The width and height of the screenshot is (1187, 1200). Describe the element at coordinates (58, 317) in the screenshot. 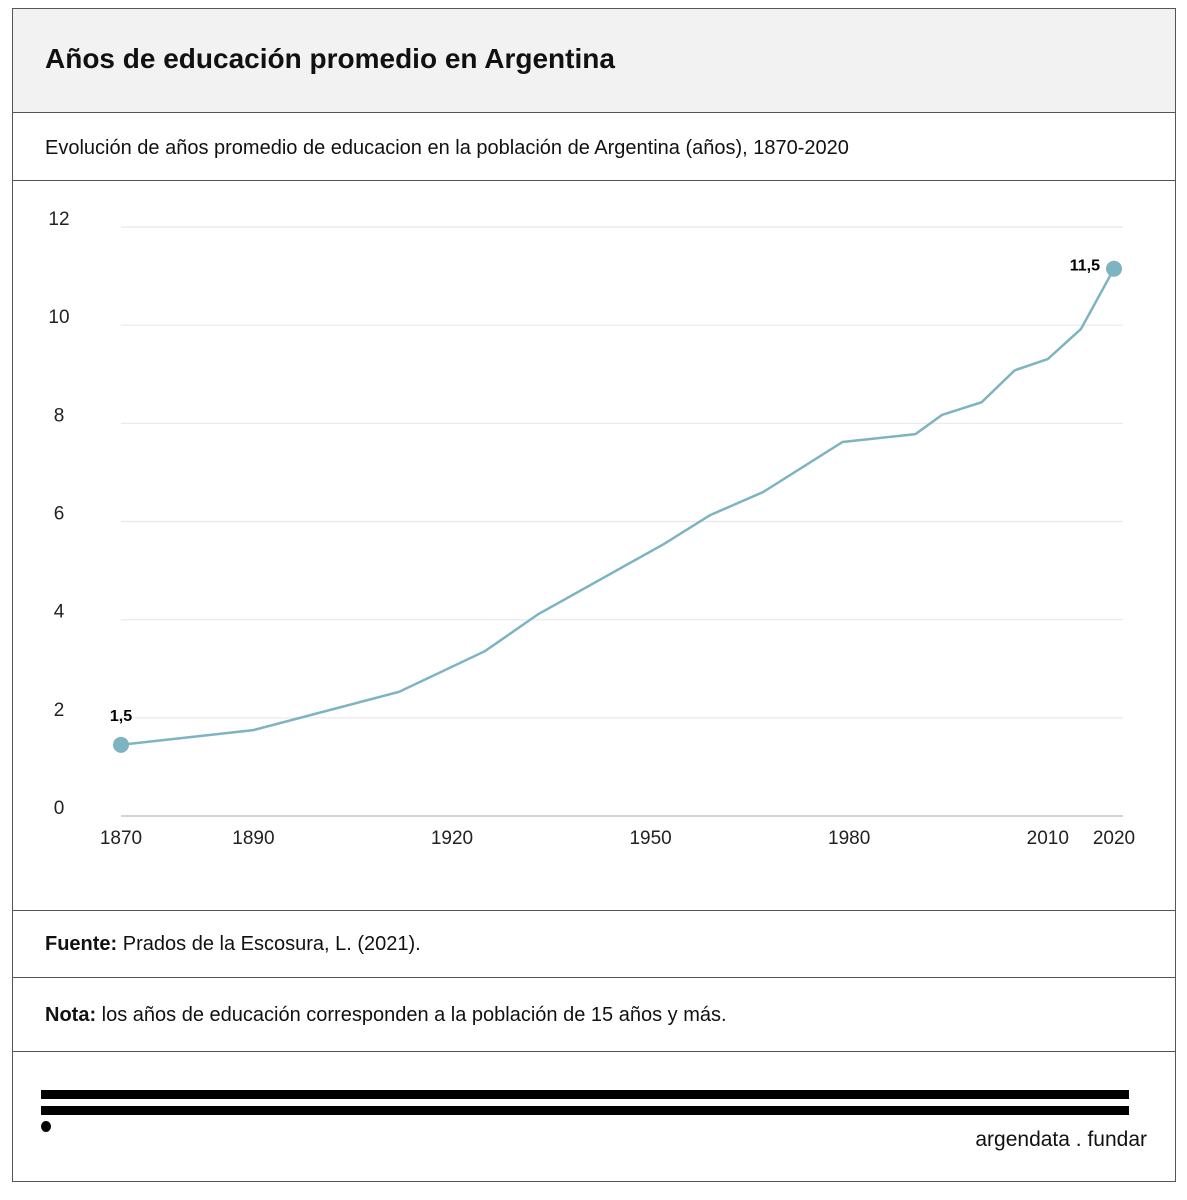

I see `y-tick-label: 10` at that location.